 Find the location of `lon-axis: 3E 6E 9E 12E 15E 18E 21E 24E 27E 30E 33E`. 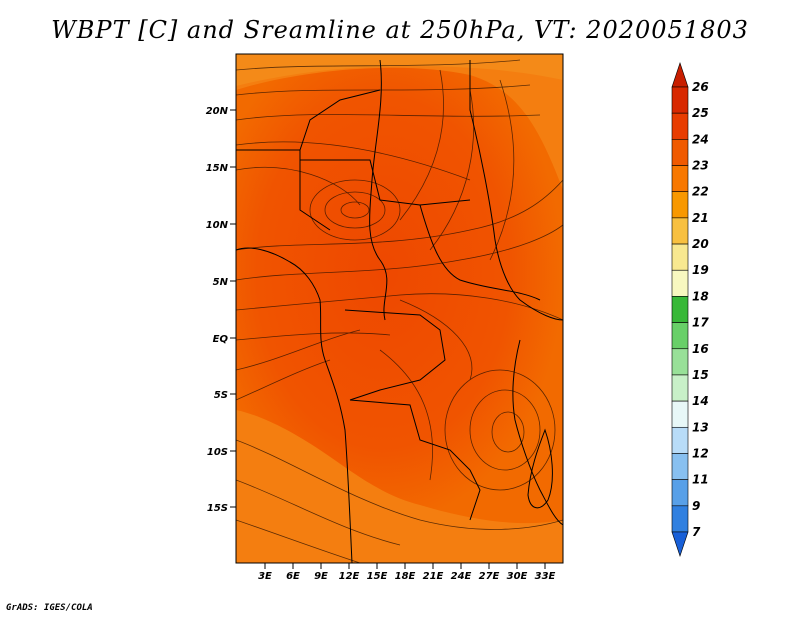

lon-axis: 3E 6E 9E 12E 15E 18E 21E 24E 27E 30E 33E is located at coordinates (407, 572).